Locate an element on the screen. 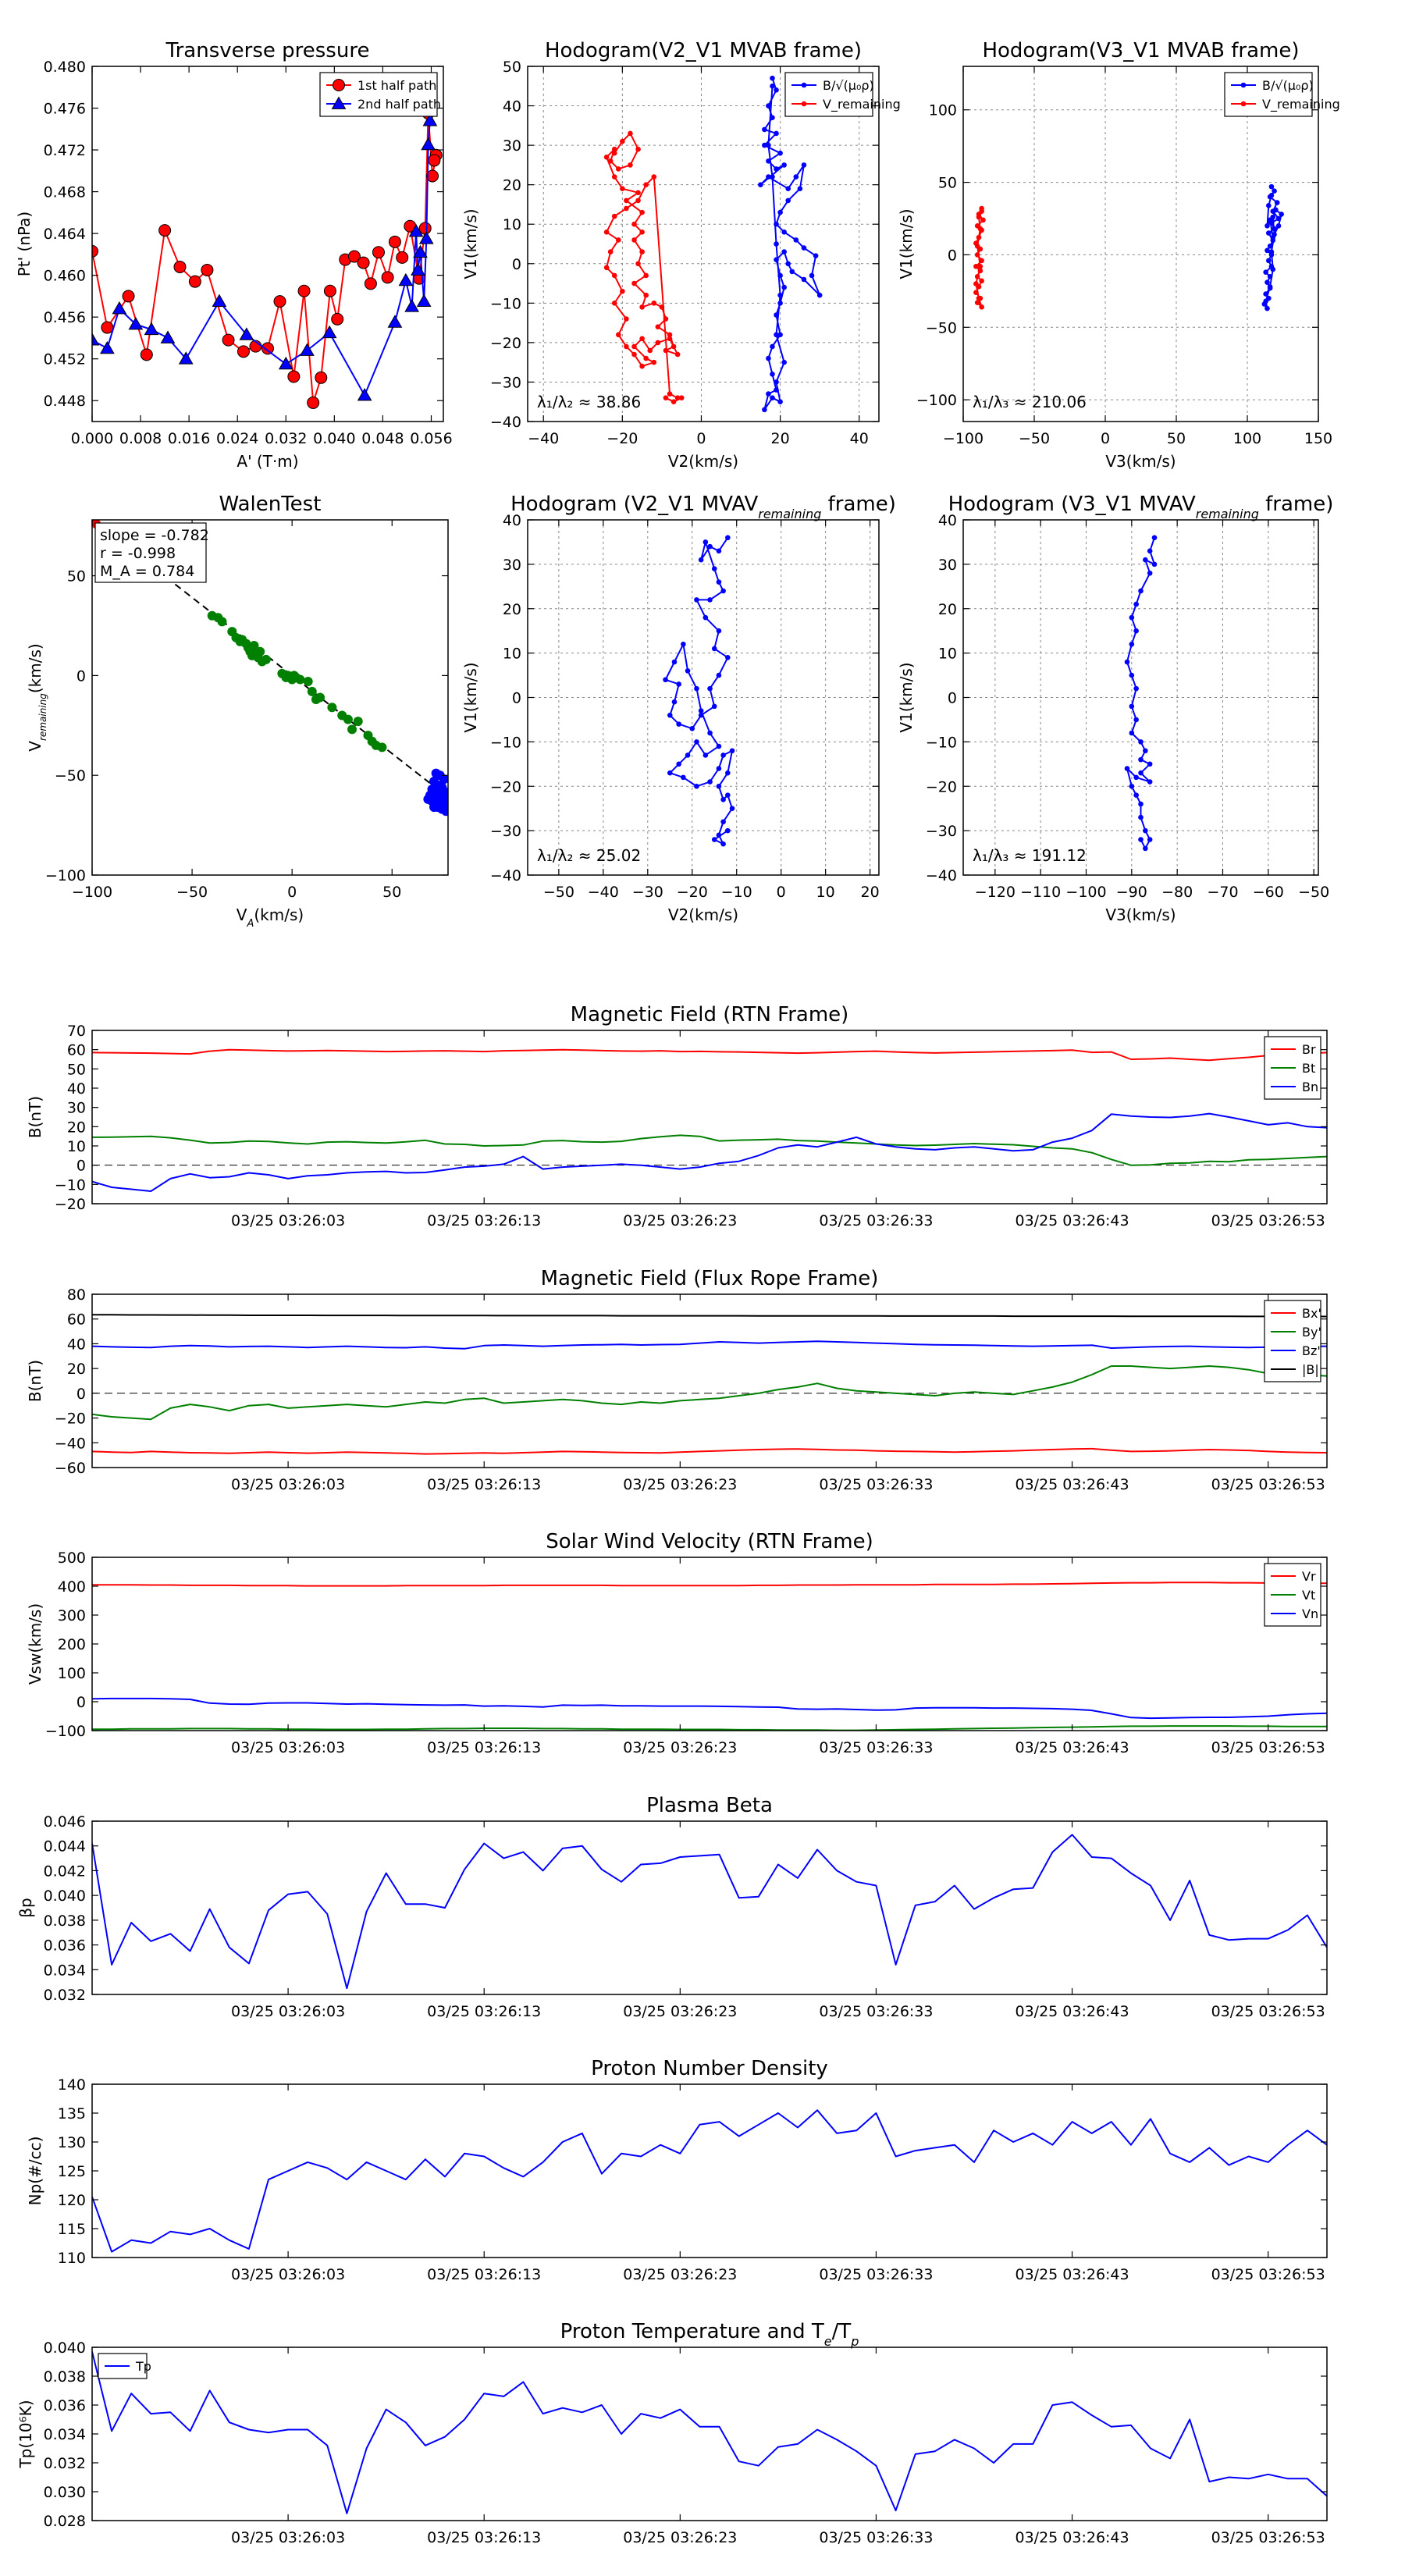 This screenshot has width=1405, height=2576. legend-label: Tp is located at coordinates (143, 2366).